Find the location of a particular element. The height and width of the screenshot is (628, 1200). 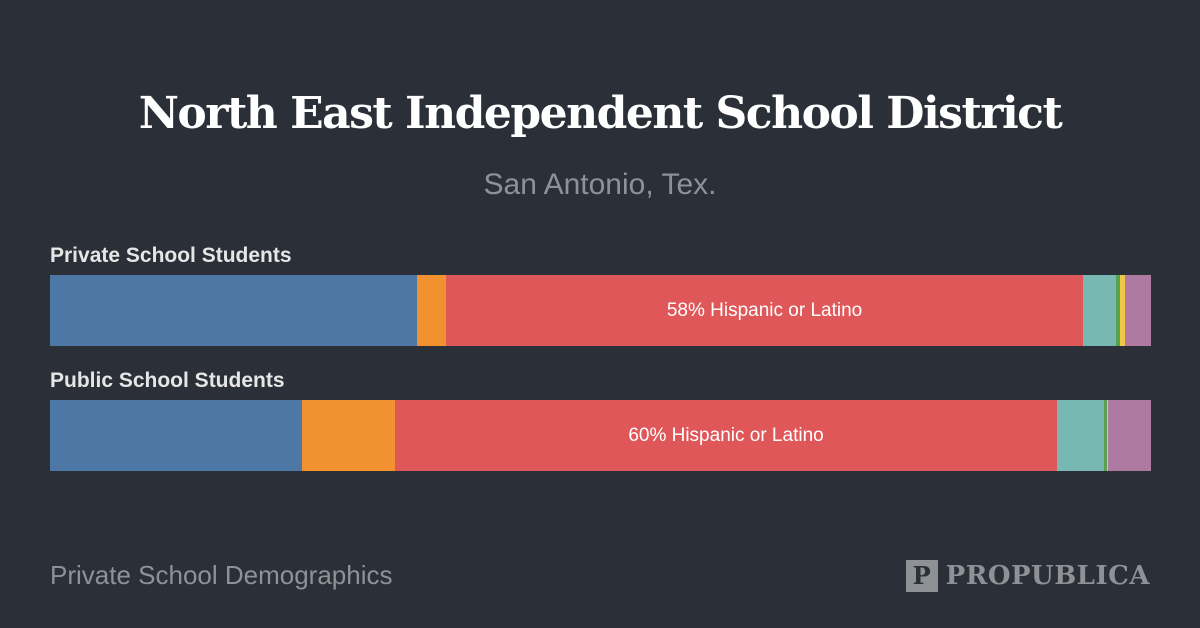

propublica-wordmark: PROPUBLICA is located at coordinates (1047, 576).